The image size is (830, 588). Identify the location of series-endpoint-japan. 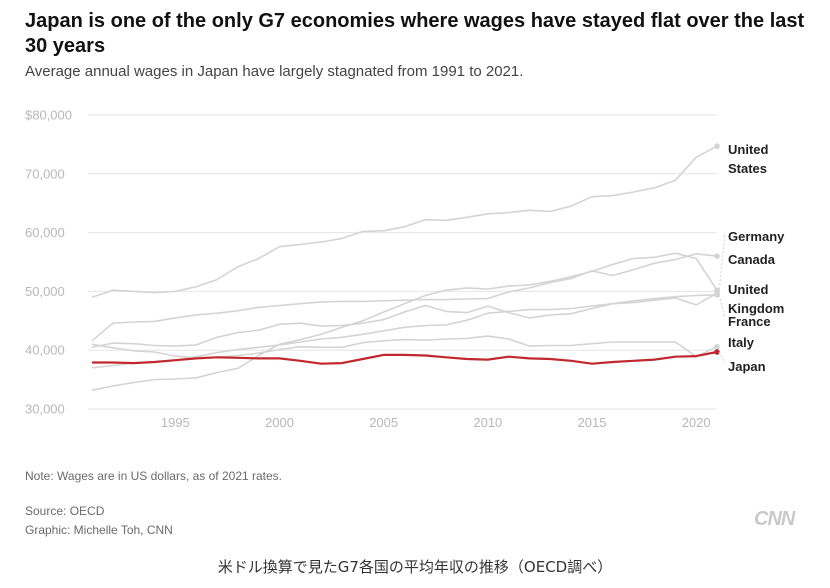
(717, 352).